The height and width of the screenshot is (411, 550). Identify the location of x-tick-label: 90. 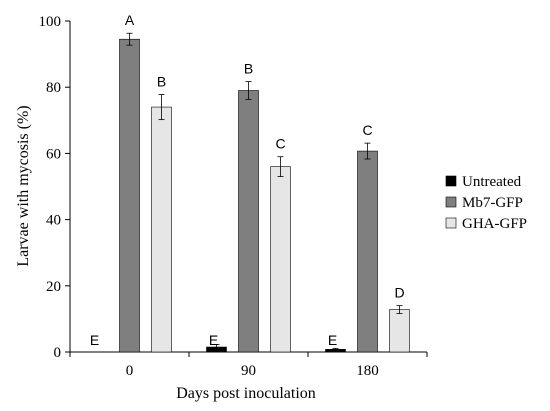
(248, 371).